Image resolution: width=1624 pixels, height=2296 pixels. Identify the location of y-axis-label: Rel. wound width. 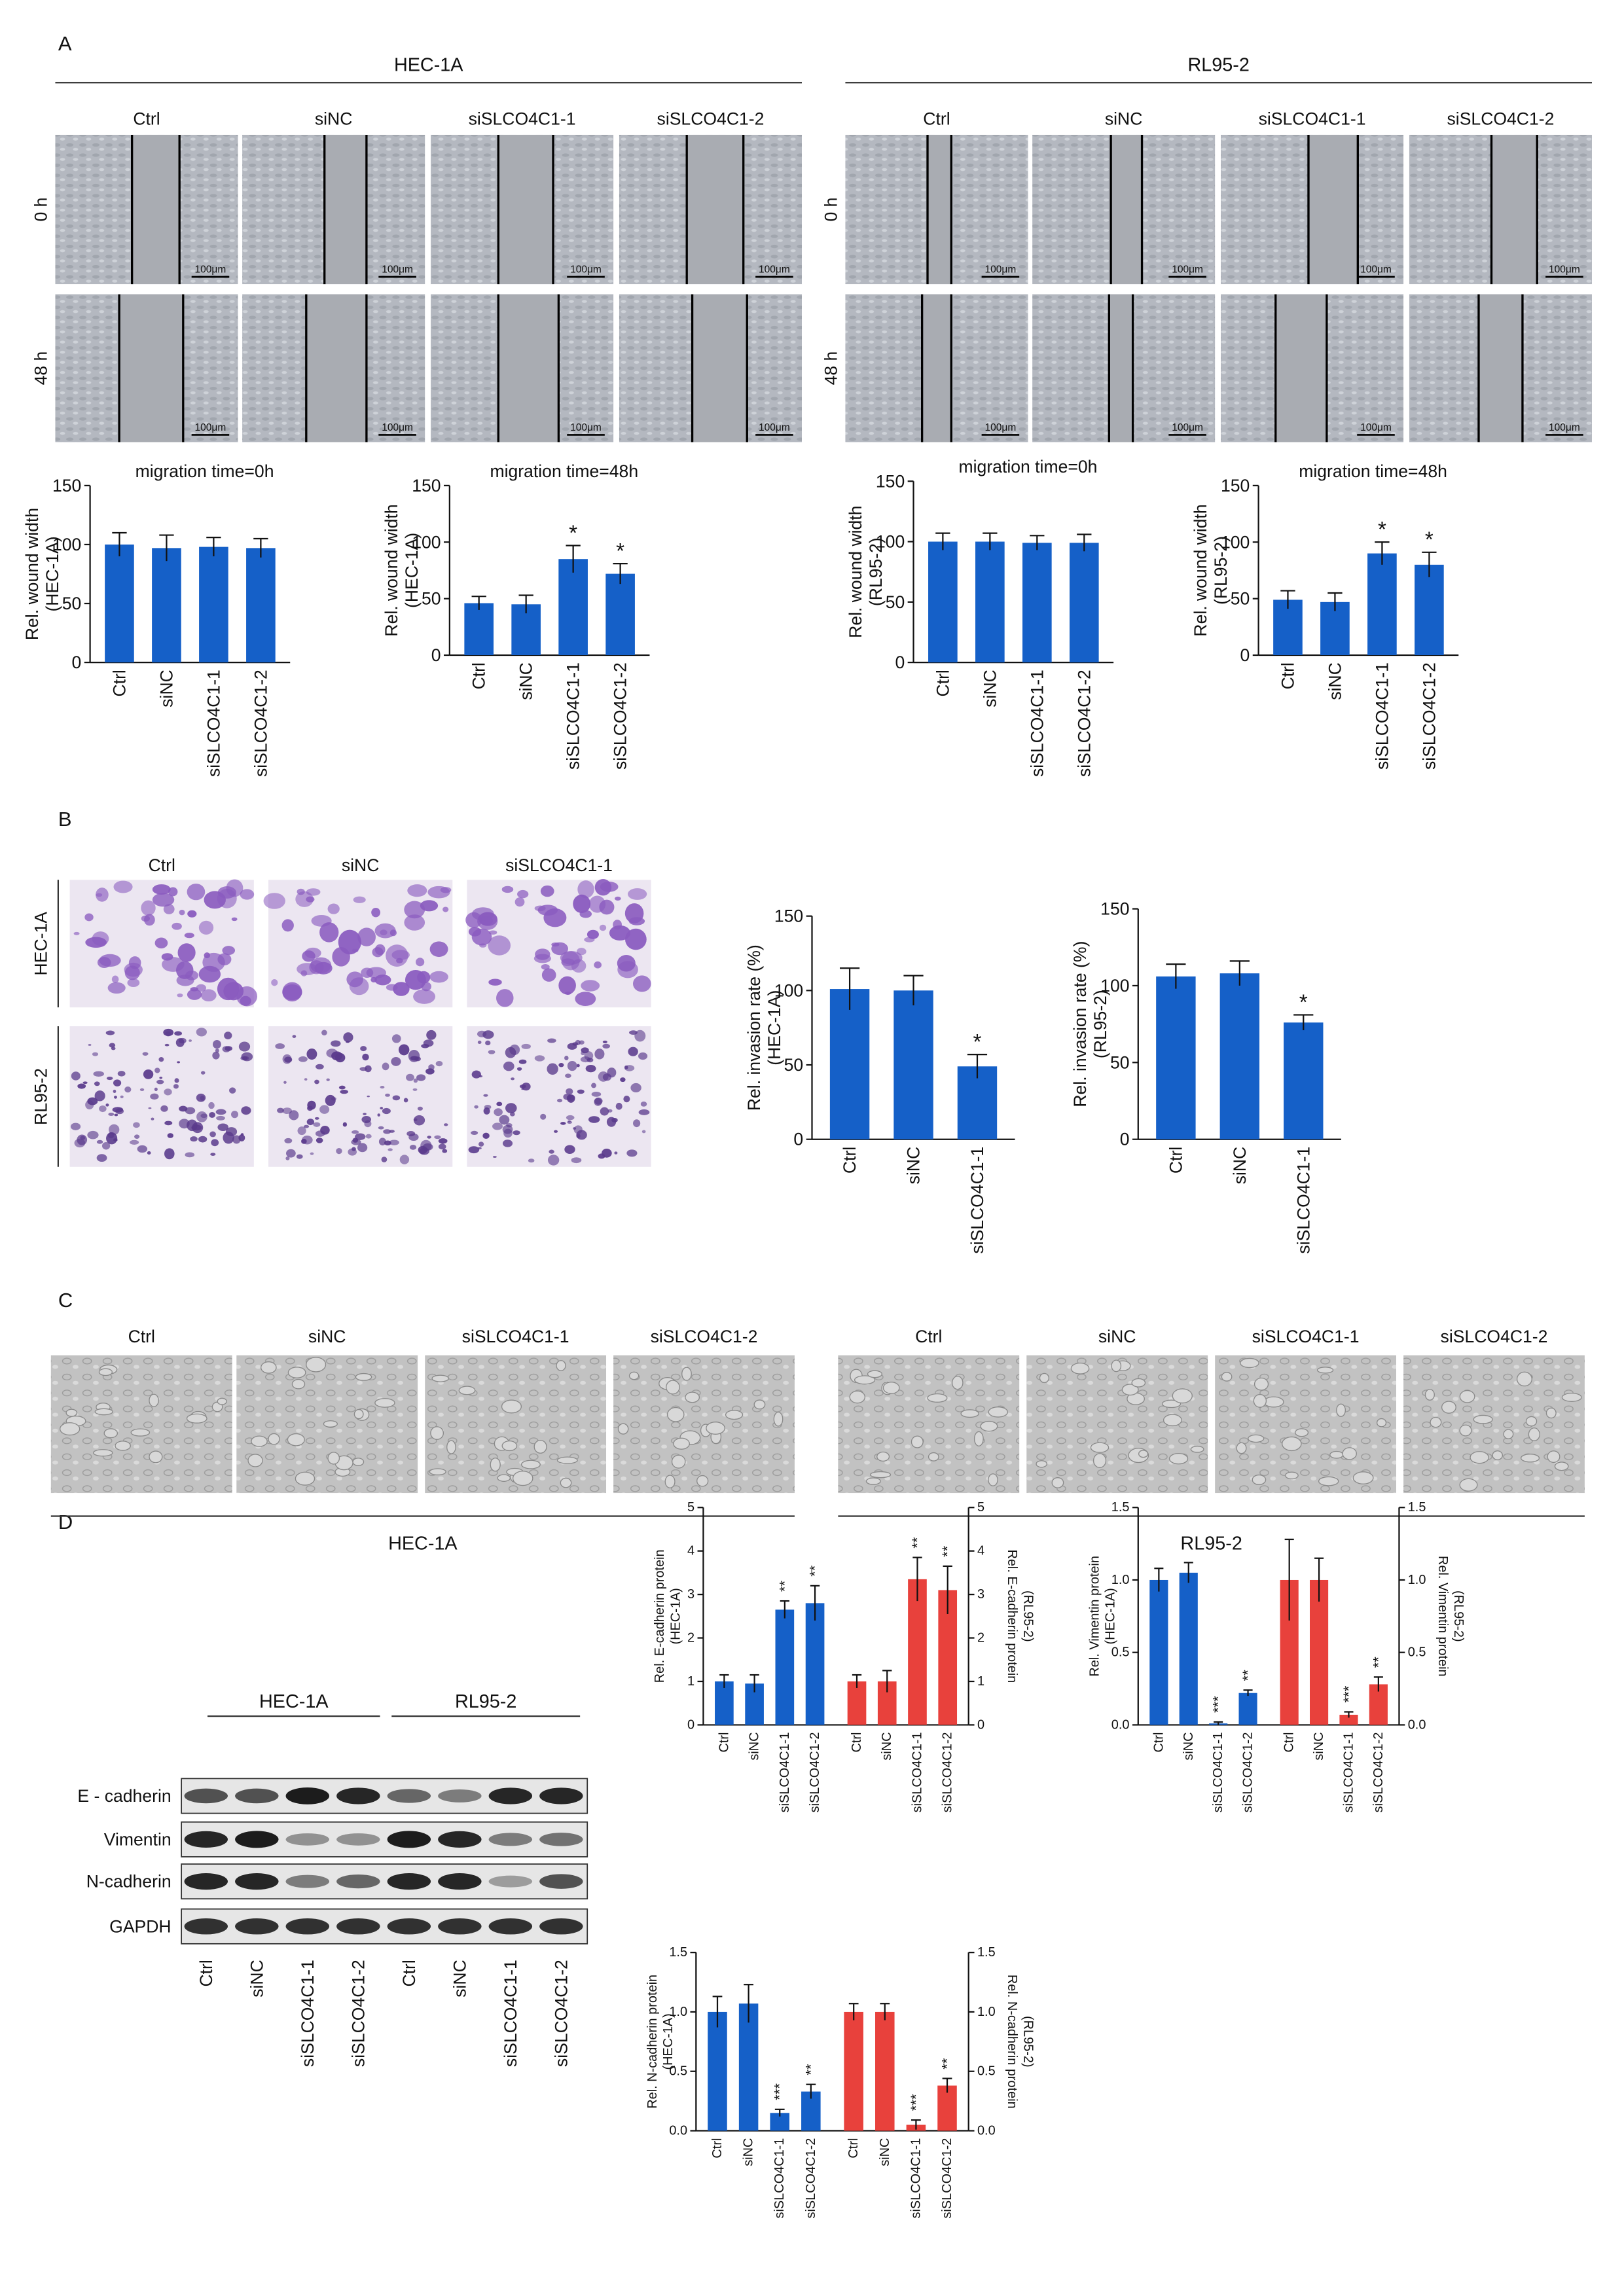
(391, 570).